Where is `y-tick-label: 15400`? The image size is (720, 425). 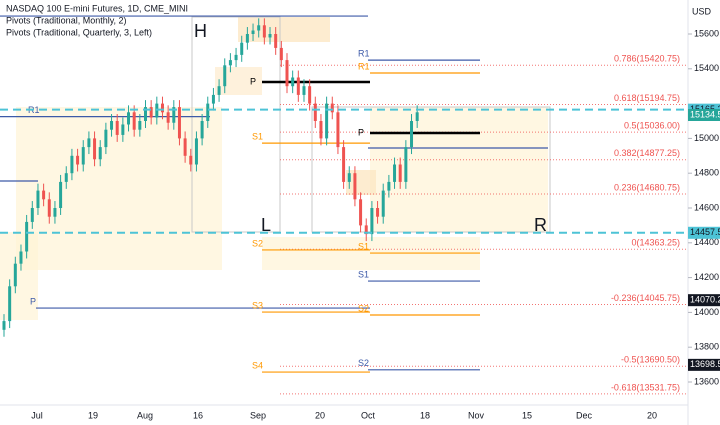
y-tick-label: 15400 is located at coordinates (706, 68).